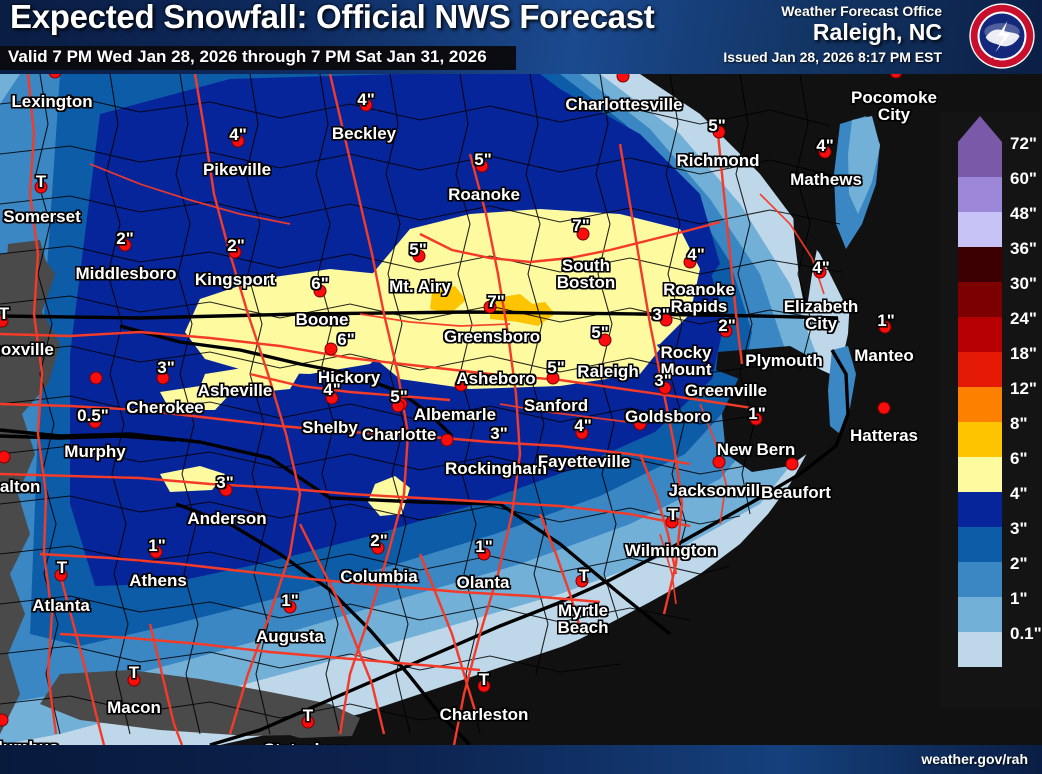  I want to click on graphic-footer: weather.gov/rah, so click(521, 759).